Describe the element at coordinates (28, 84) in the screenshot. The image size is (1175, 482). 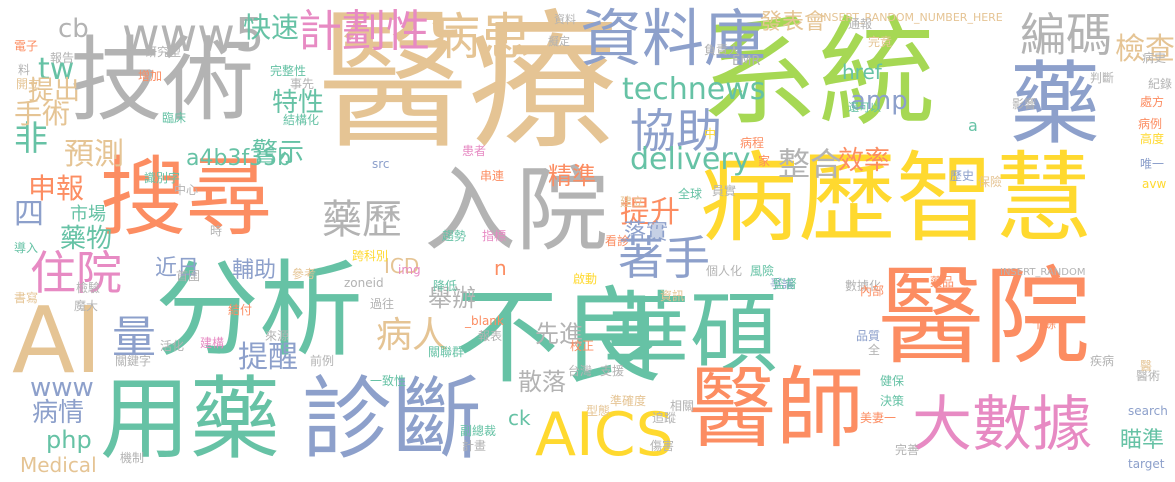
I see `cloud-word: 開立` at that location.